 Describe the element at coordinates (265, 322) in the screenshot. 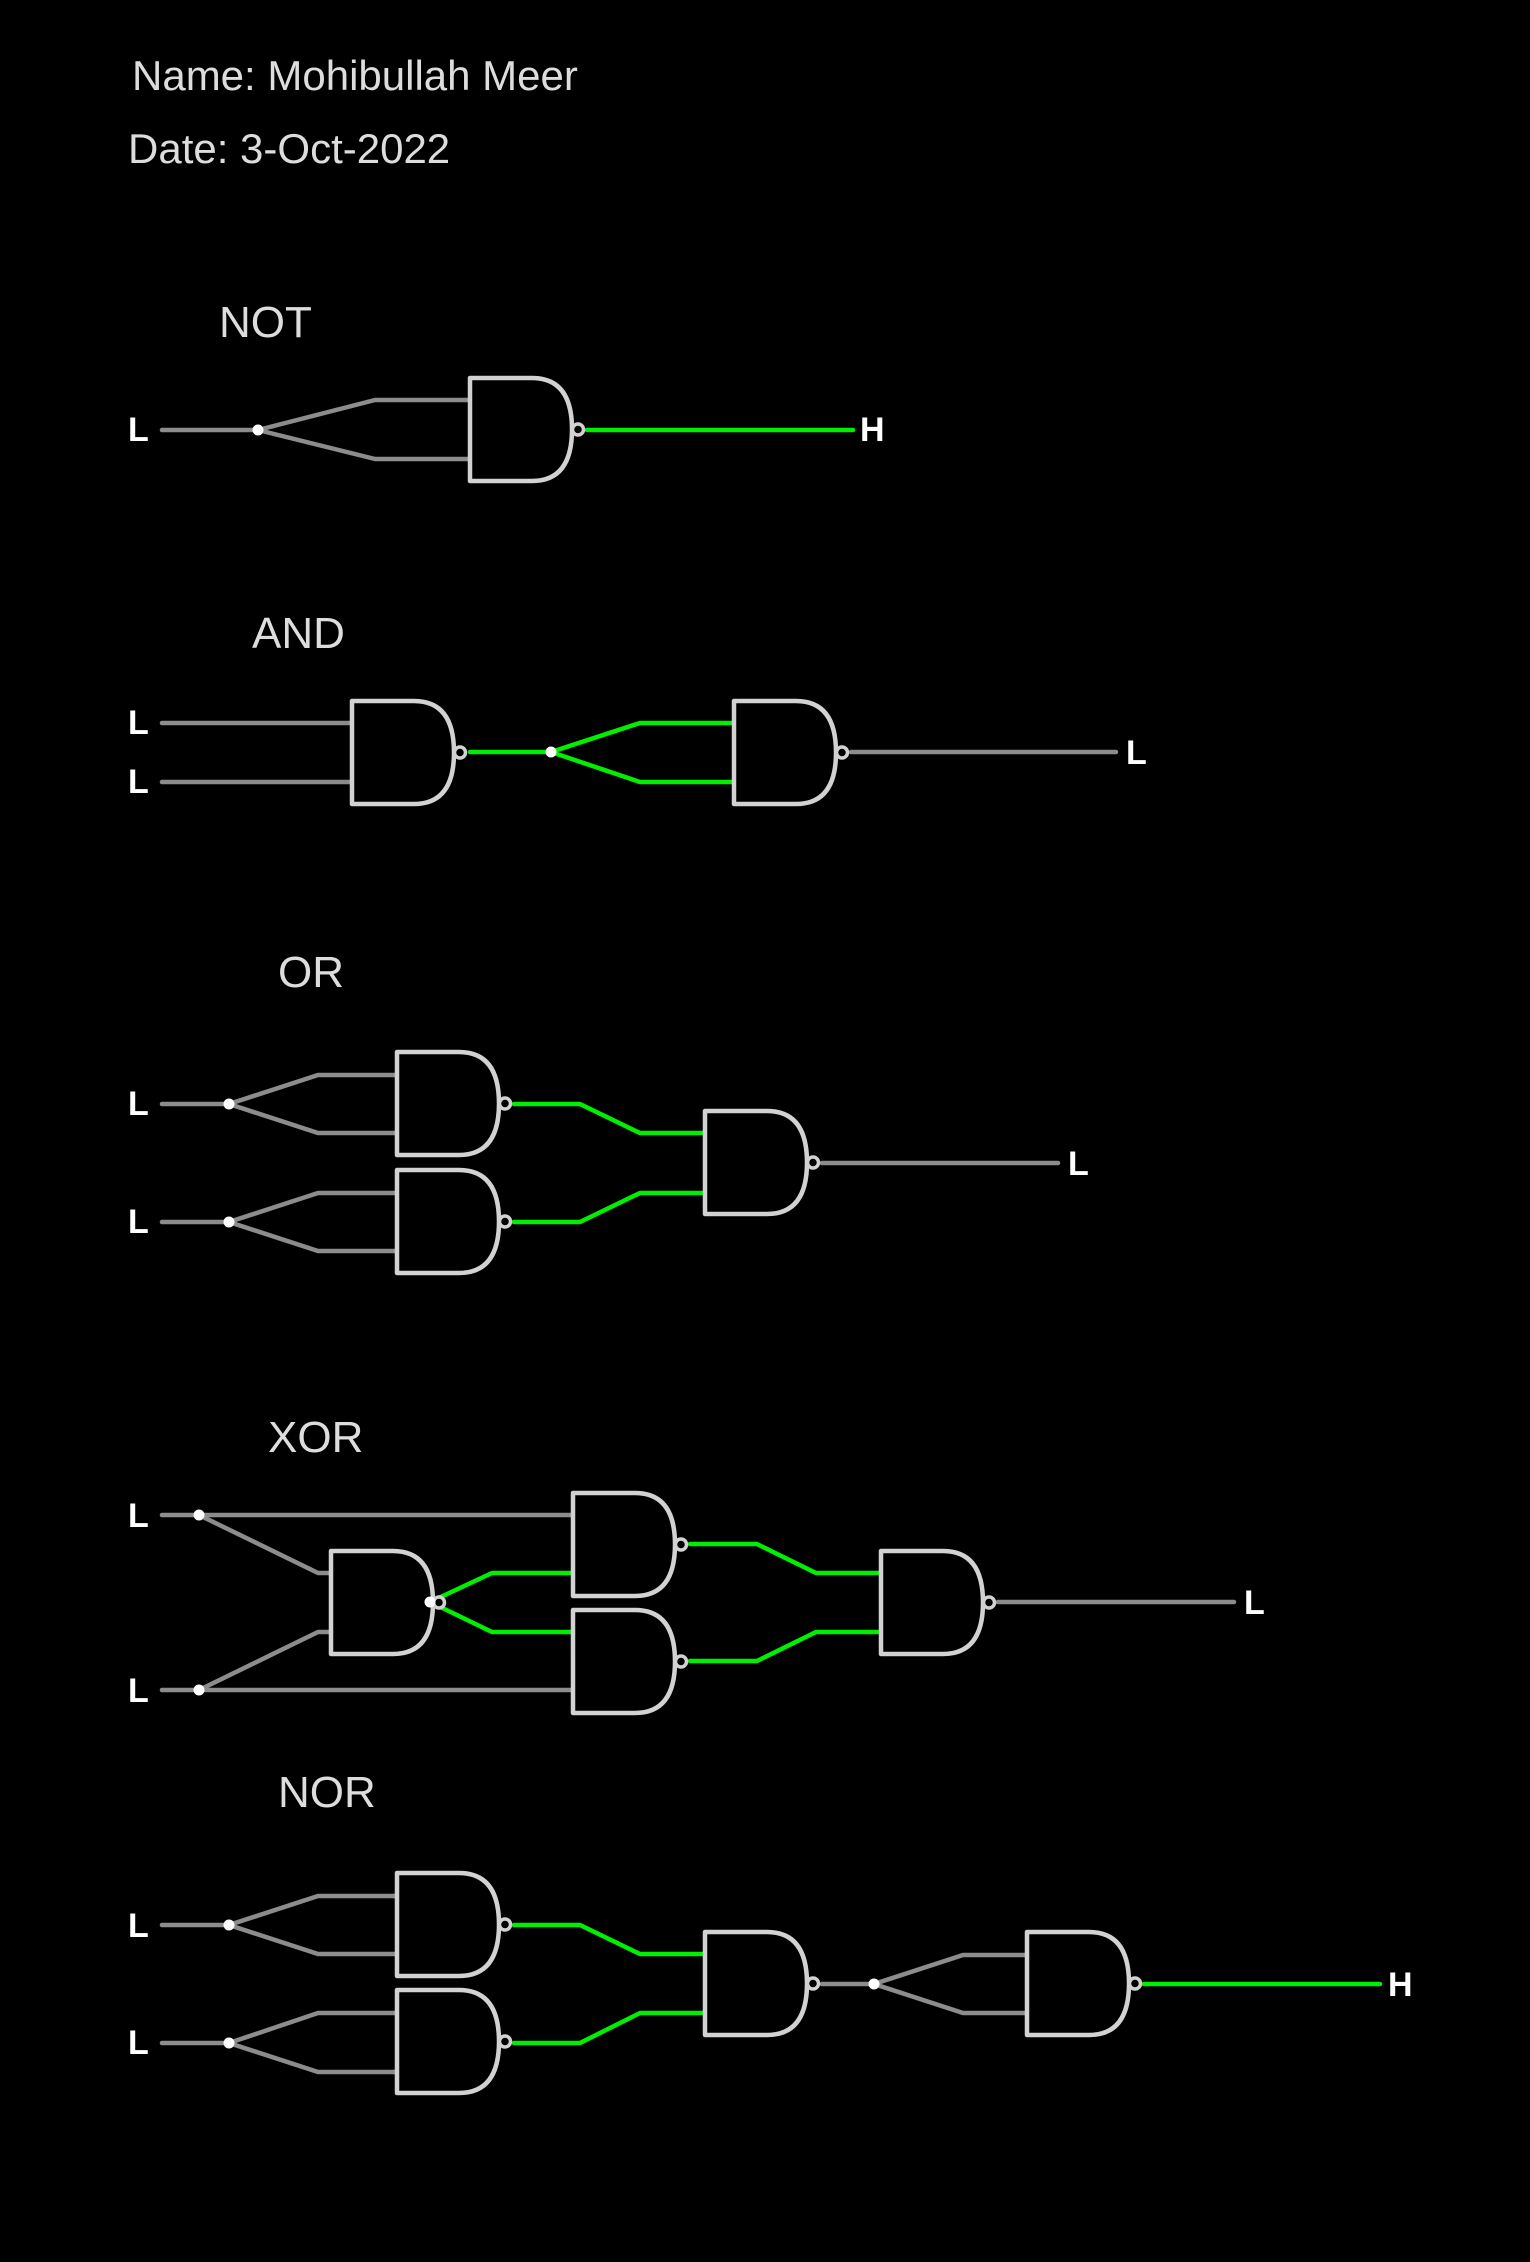

I see `circuit-title-not: NOT` at that location.